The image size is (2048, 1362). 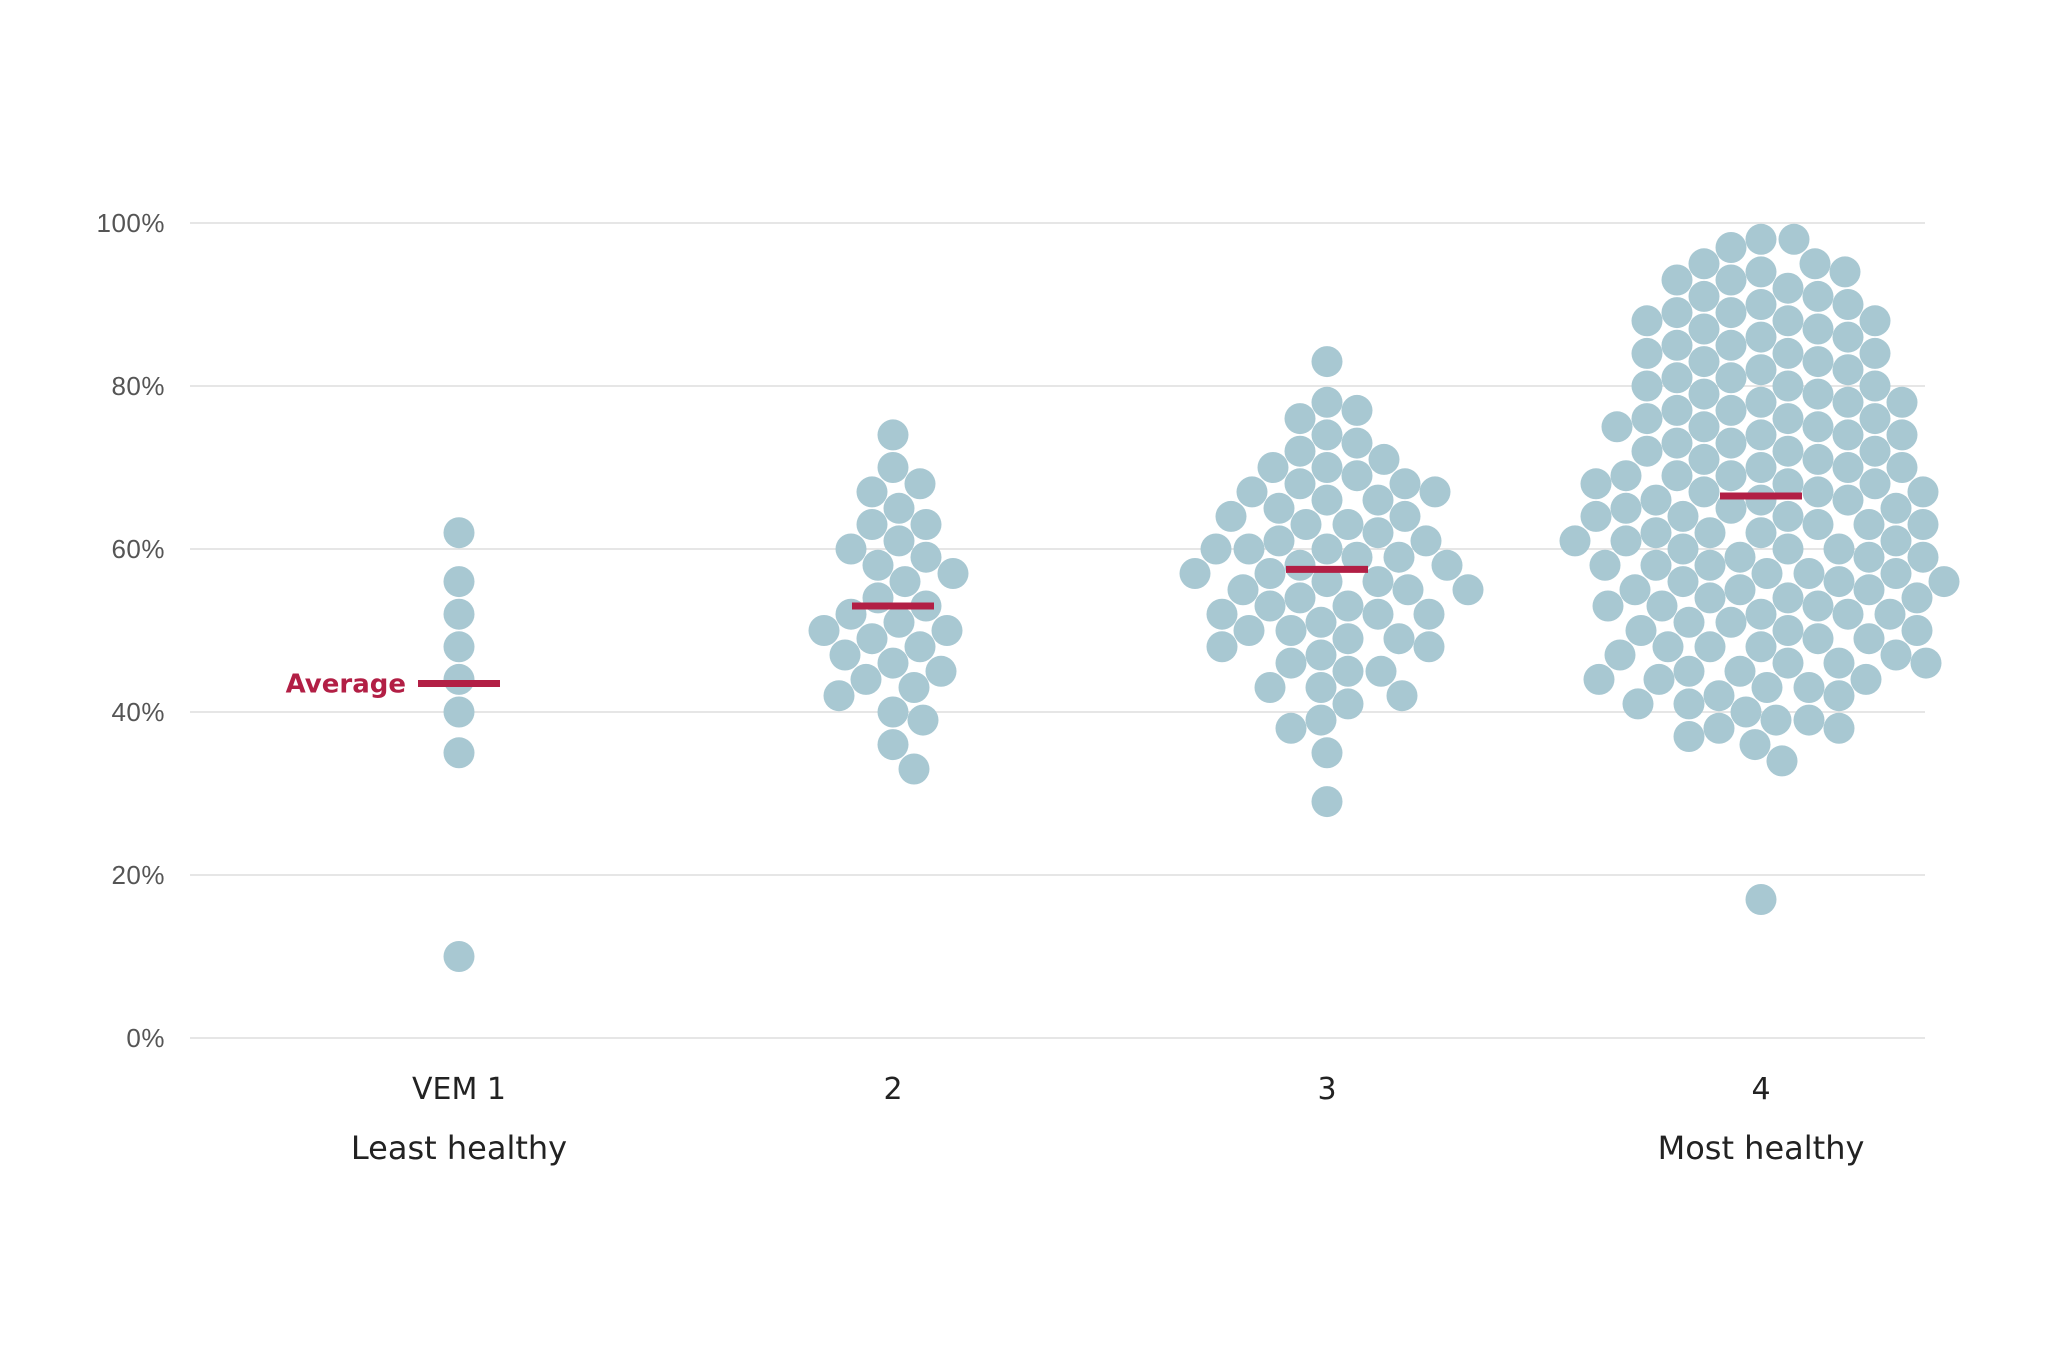 I want to click on x-category-sublabel: Least healthy, so click(x=459, y=1148).